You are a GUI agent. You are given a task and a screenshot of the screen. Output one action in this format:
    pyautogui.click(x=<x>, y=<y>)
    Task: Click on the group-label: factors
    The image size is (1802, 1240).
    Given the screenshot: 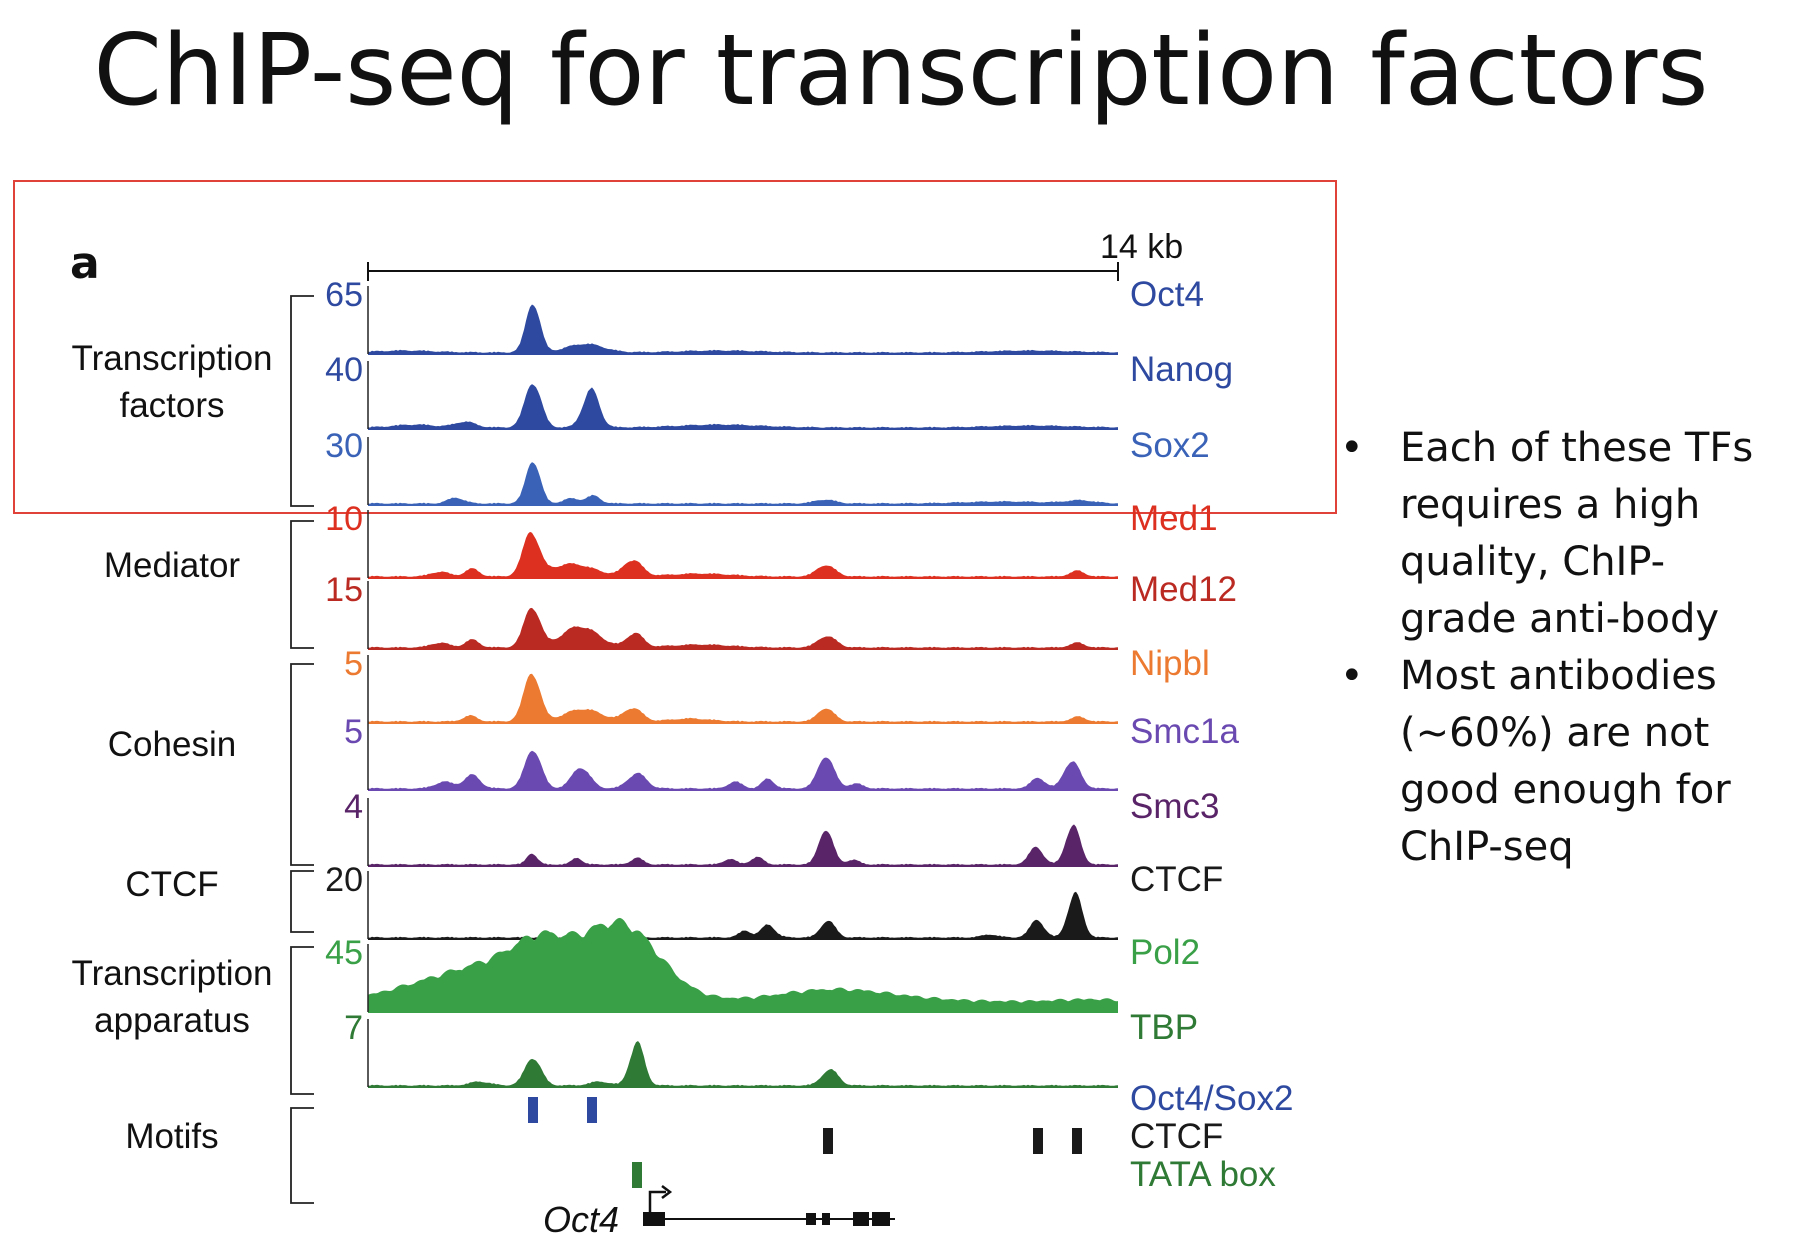 What is the action you would take?
    pyautogui.click(x=171, y=405)
    